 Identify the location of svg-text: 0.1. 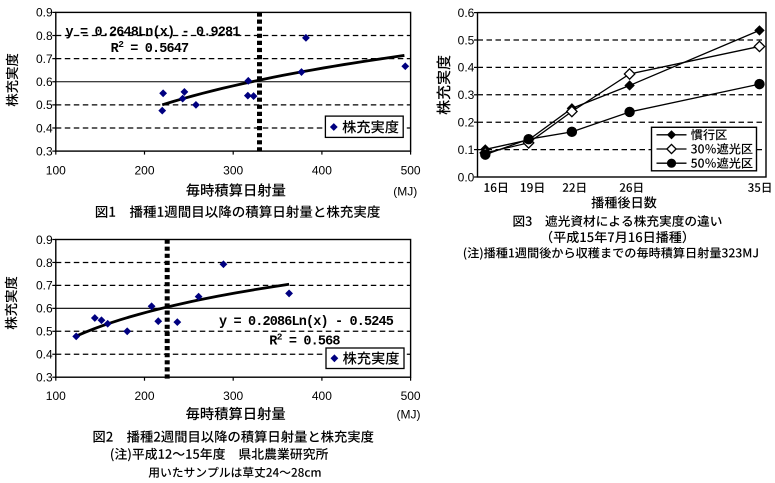
(466, 150).